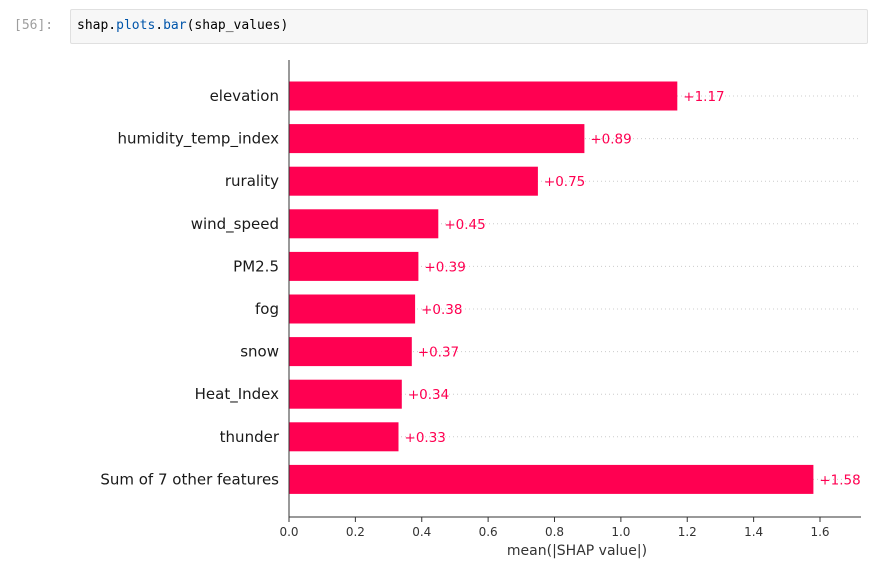  Describe the element at coordinates (703, 97) in the screenshot. I see `value-label: +1.17` at that location.